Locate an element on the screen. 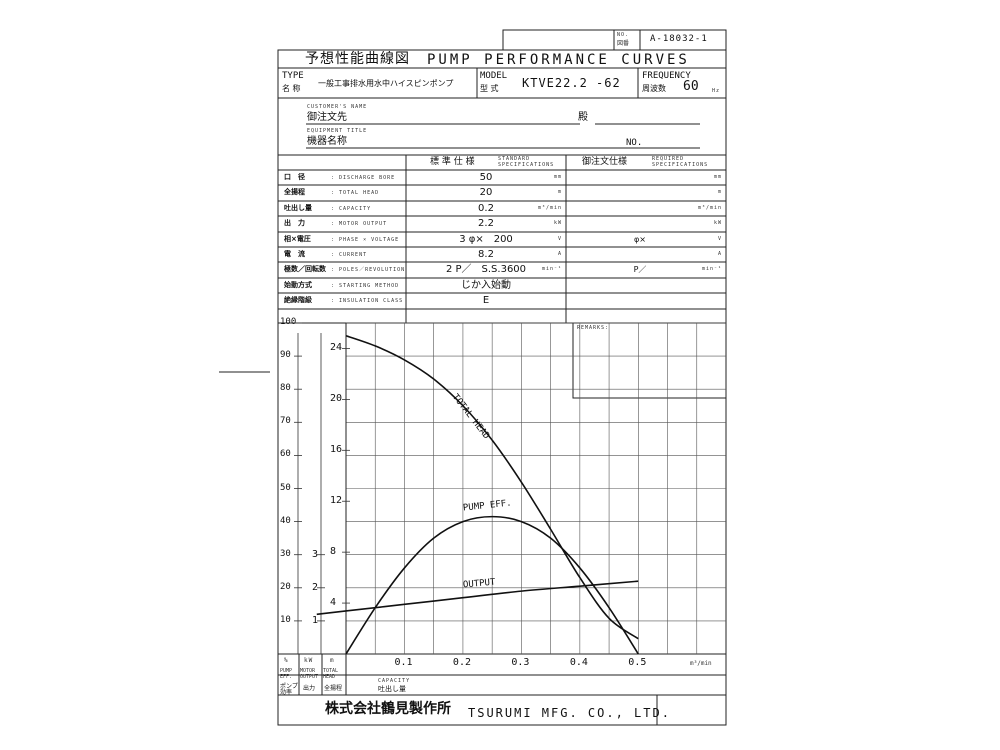 The height and width of the screenshot is (750, 1000). frequency-value: 60 is located at coordinates (691, 86).